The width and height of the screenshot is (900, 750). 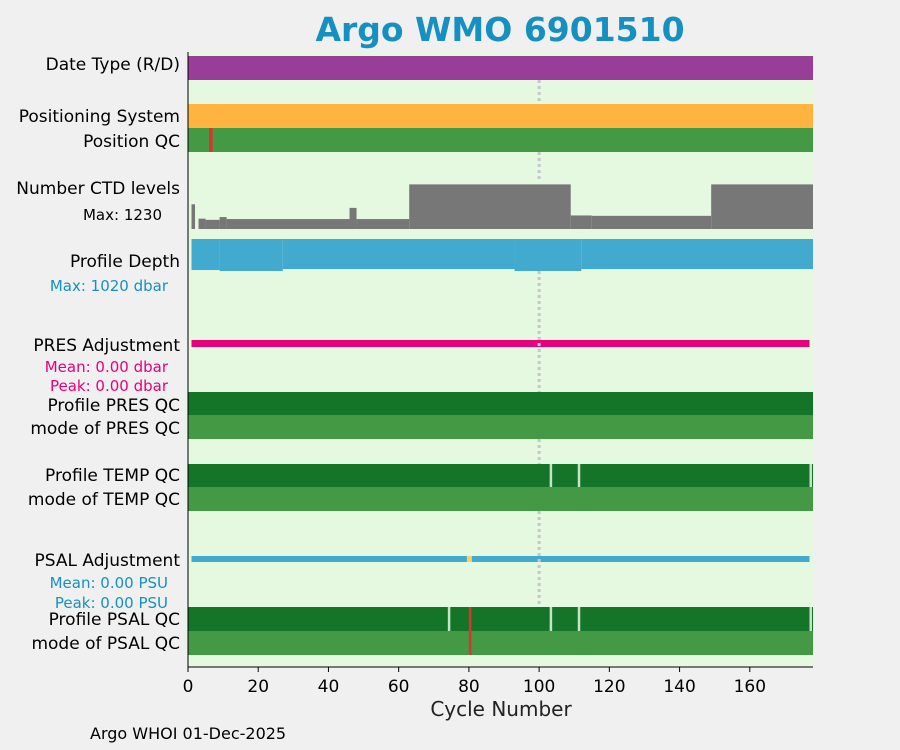 What do you see at coordinates (399, 687) in the screenshot?
I see `x-tick-label: 60` at bounding box center [399, 687].